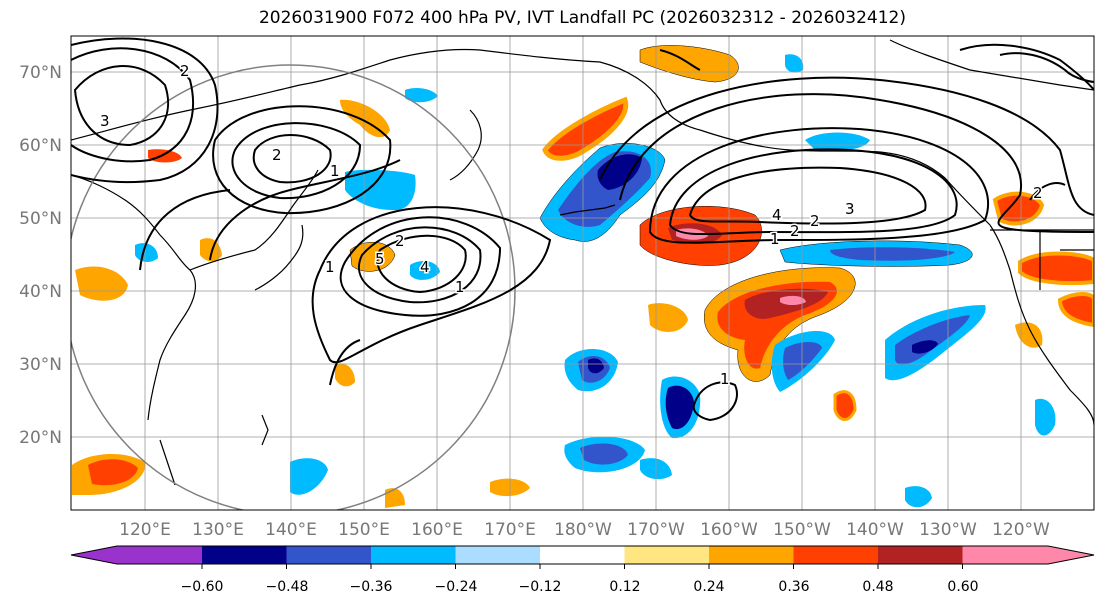 The height and width of the screenshot is (604, 1105). Describe the element at coordinates (962, 587) in the screenshot. I see `colorbar-tick-label: 0.60` at that location.